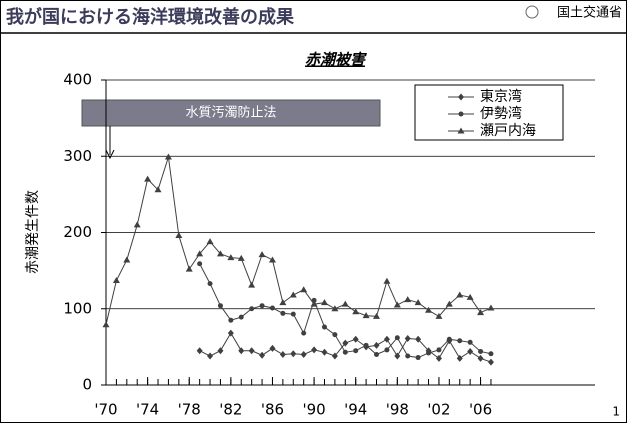 Image resolution: width=627 pixels, height=423 pixels. Describe the element at coordinates (77, 232) in the screenshot. I see `y-tick-label: 200` at that location.